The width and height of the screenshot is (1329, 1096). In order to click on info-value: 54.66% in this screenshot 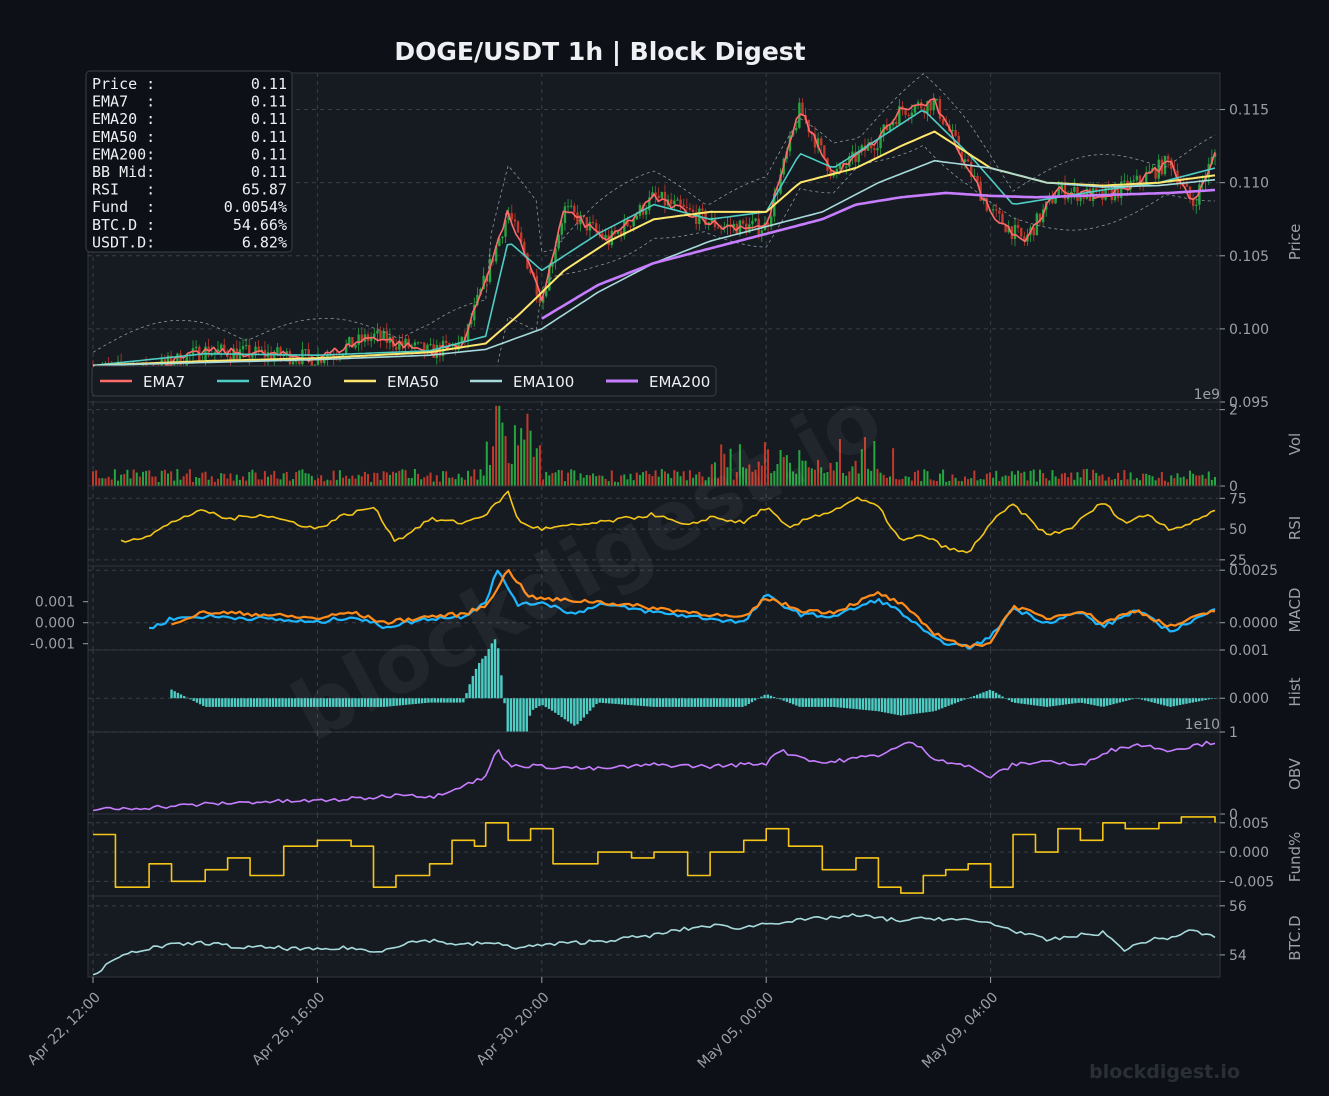, I will do `click(260, 225)`.